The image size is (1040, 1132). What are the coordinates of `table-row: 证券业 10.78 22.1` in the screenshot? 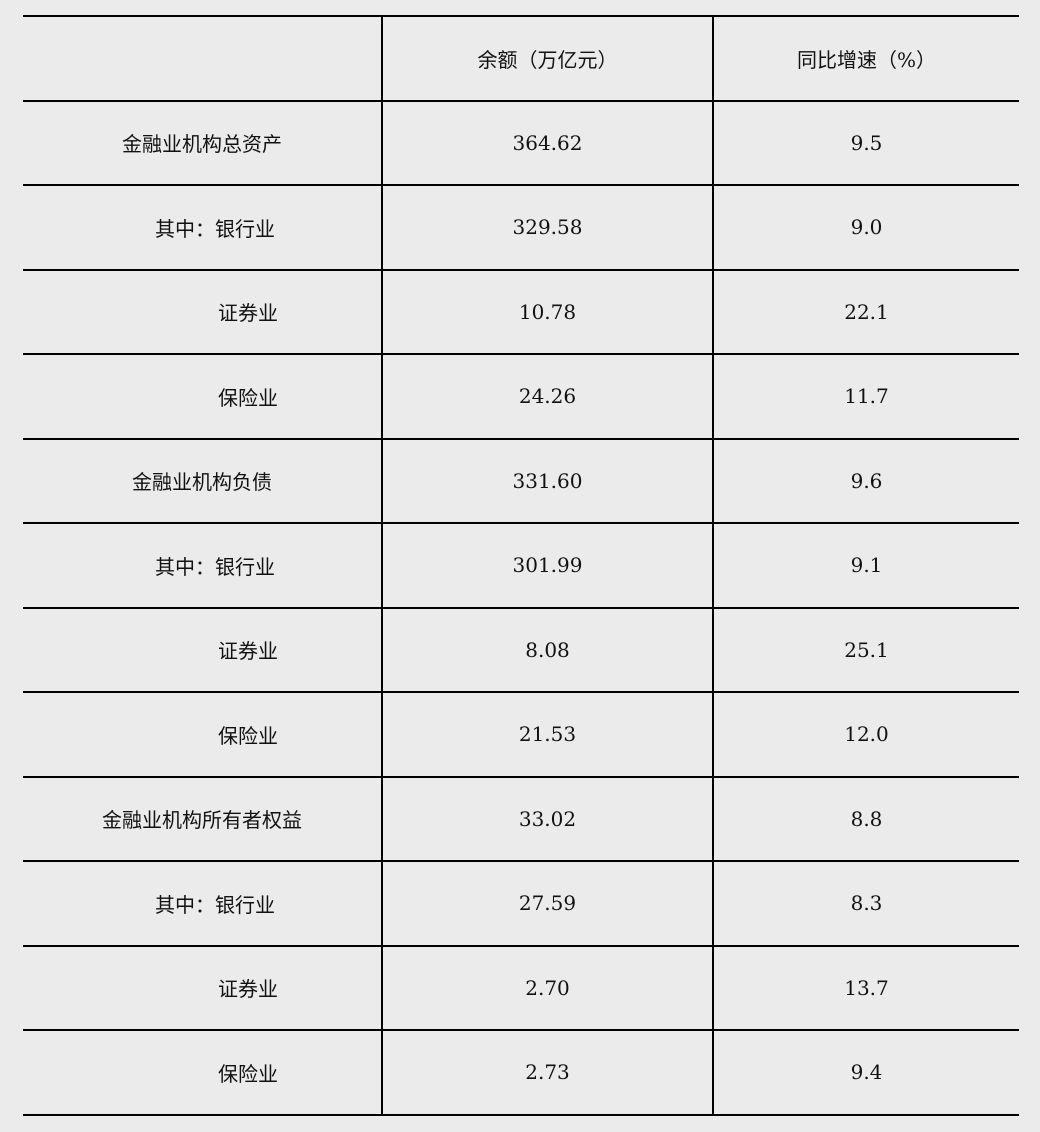 It's located at (521, 311).